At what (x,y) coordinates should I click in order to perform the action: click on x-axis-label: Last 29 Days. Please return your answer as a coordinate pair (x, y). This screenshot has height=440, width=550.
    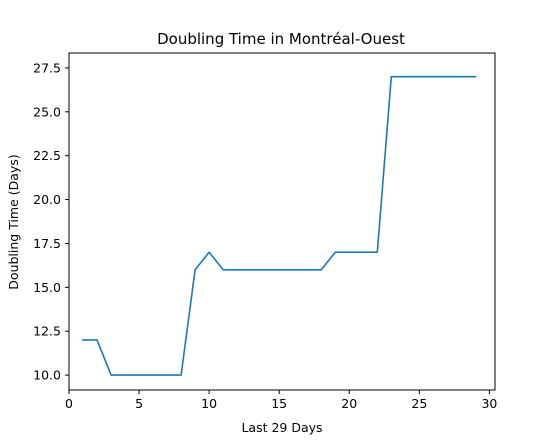
    Looking at the image, I should click on (281, 427).